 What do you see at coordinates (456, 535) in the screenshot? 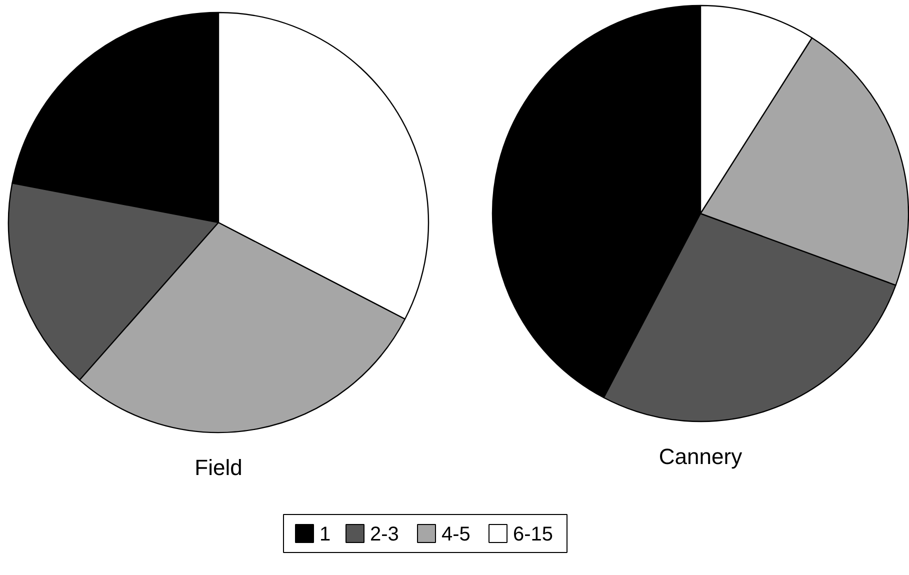
I see `legend-label: 4-5` at bounding box center [456, 535].